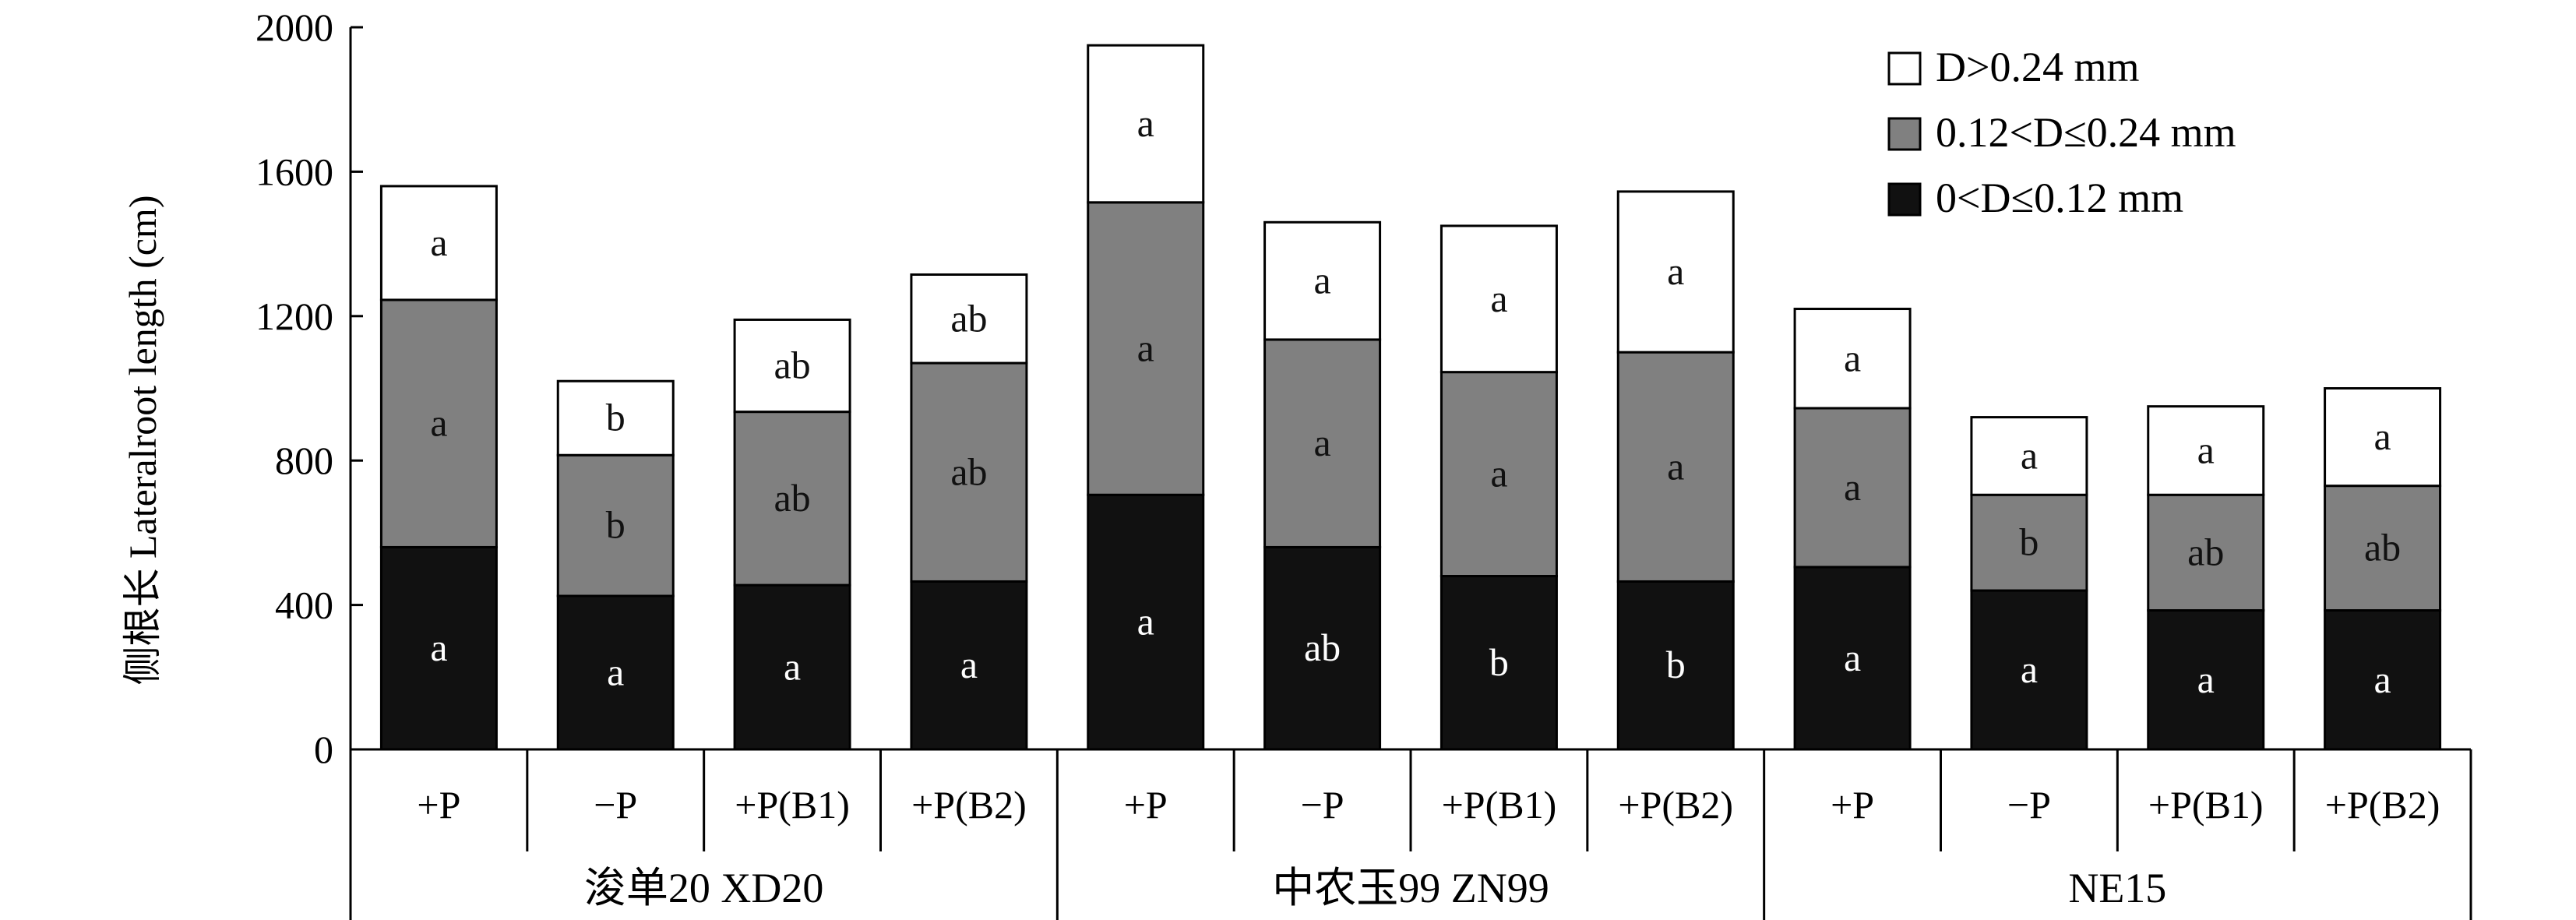 The height and width of the screenshot is (920, 2576). I want to click on legend-label: 0<D≤0.12 mm, so click(2059, 197).